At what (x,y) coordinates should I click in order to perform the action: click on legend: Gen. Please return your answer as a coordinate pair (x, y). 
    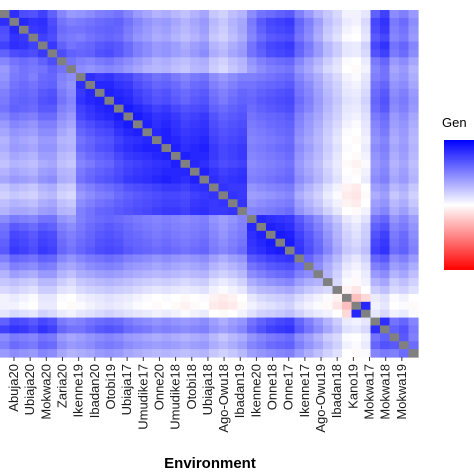
    Looking at the image, I should click on (458, 192).